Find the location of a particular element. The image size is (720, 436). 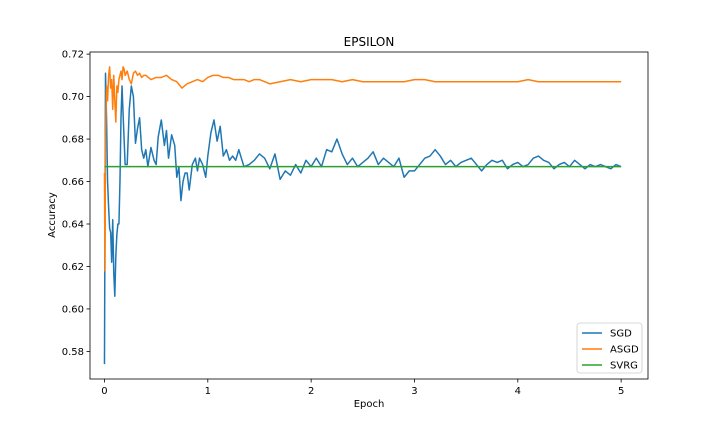

x-tick-label: 4 is located at coordinates (518, 391).